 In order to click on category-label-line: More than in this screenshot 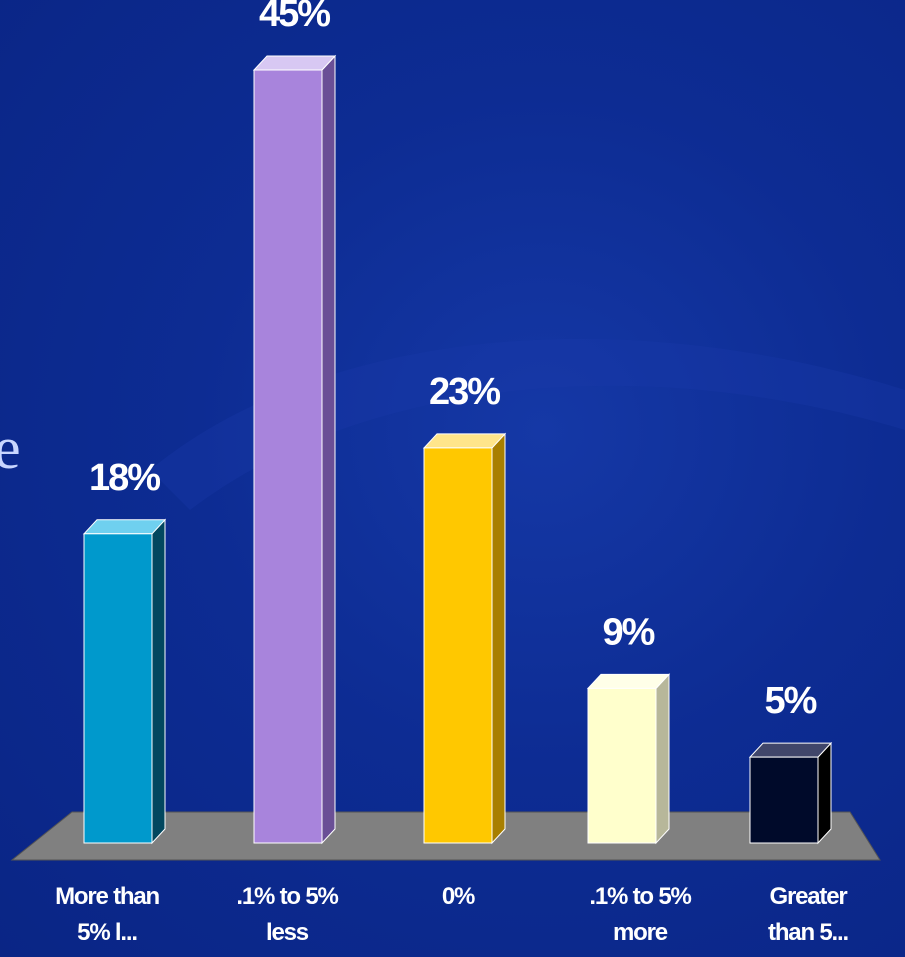, I will do `click(107, 896)`.